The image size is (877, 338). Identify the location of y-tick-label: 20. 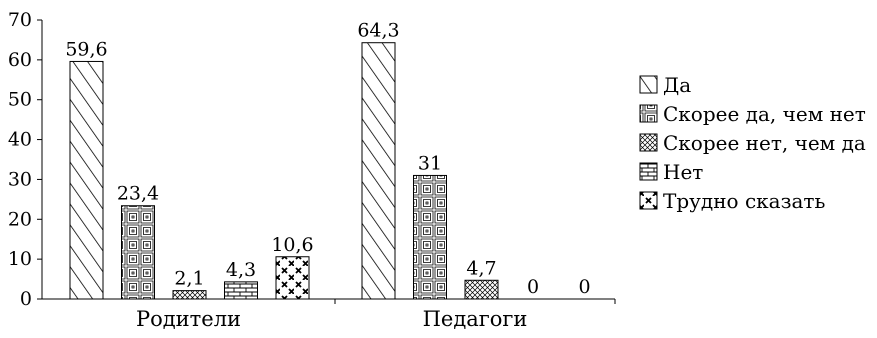
(20, 219).